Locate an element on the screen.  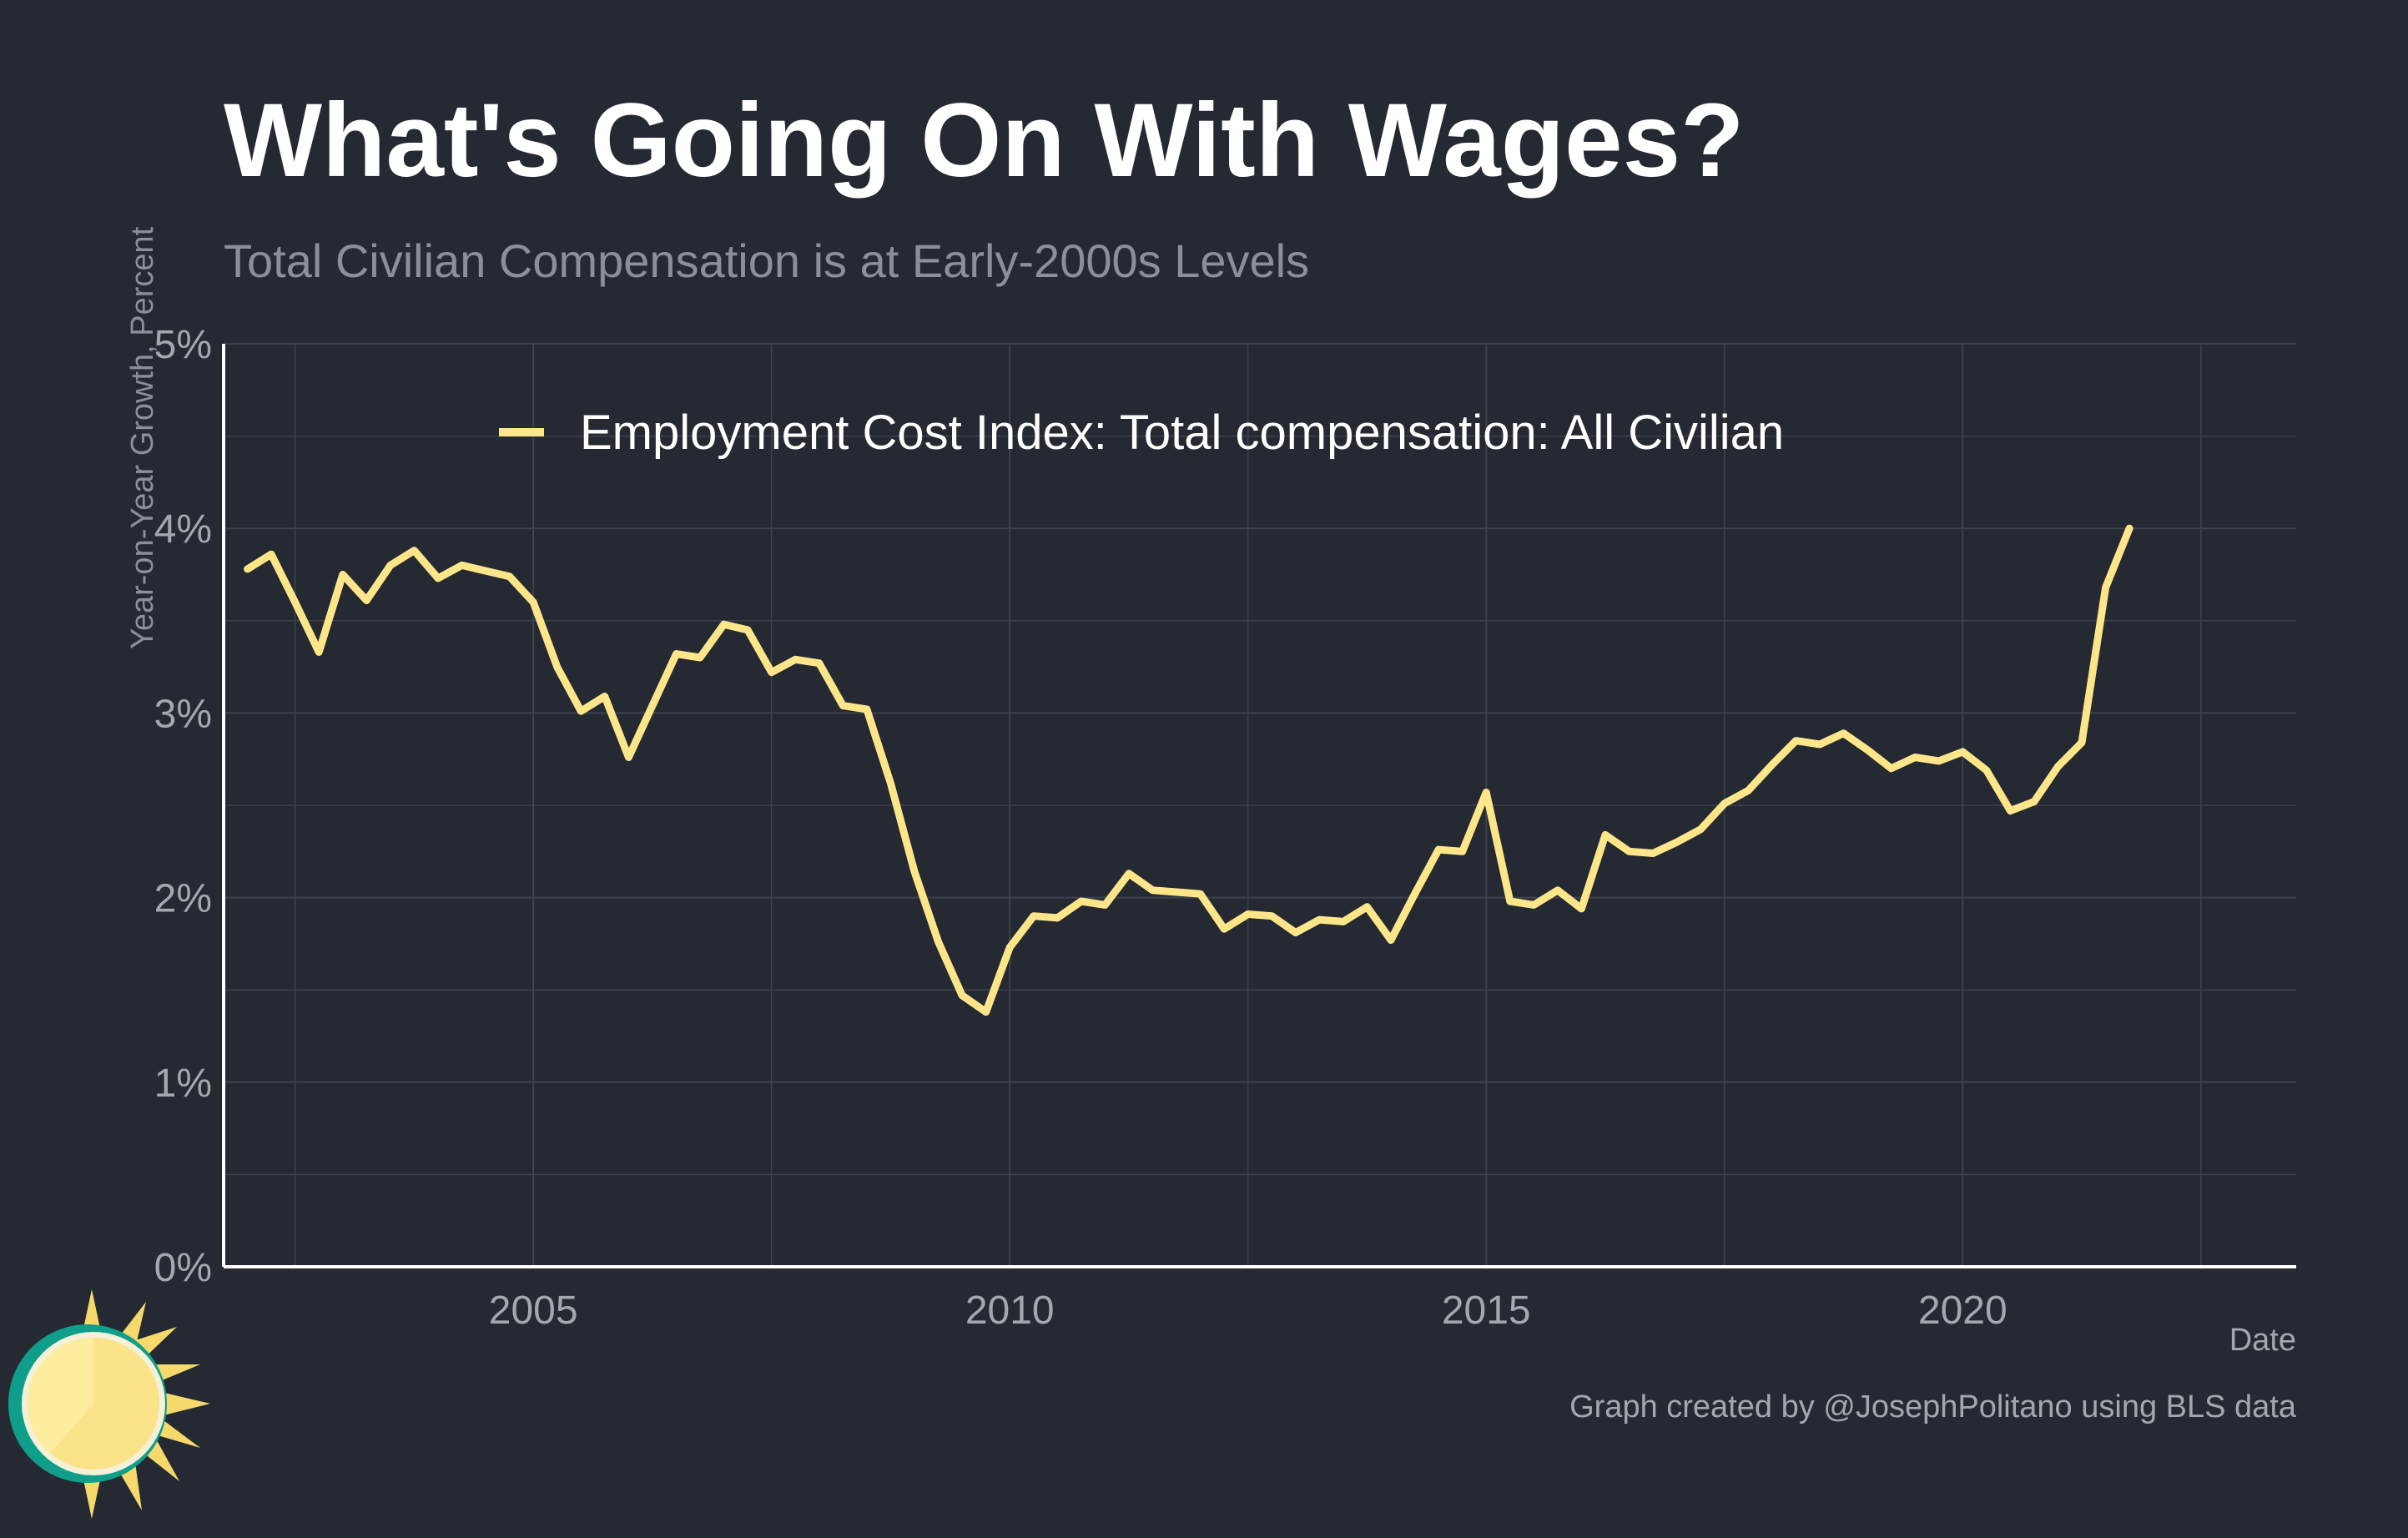
x-tick-label: 2005 is located at coordinates (533, 1310).